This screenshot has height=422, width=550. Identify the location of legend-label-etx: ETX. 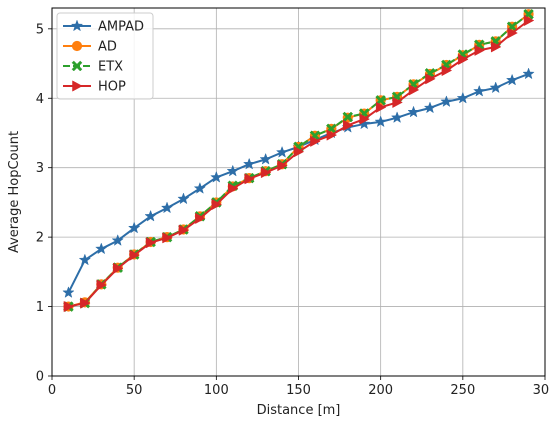
(110, 67).